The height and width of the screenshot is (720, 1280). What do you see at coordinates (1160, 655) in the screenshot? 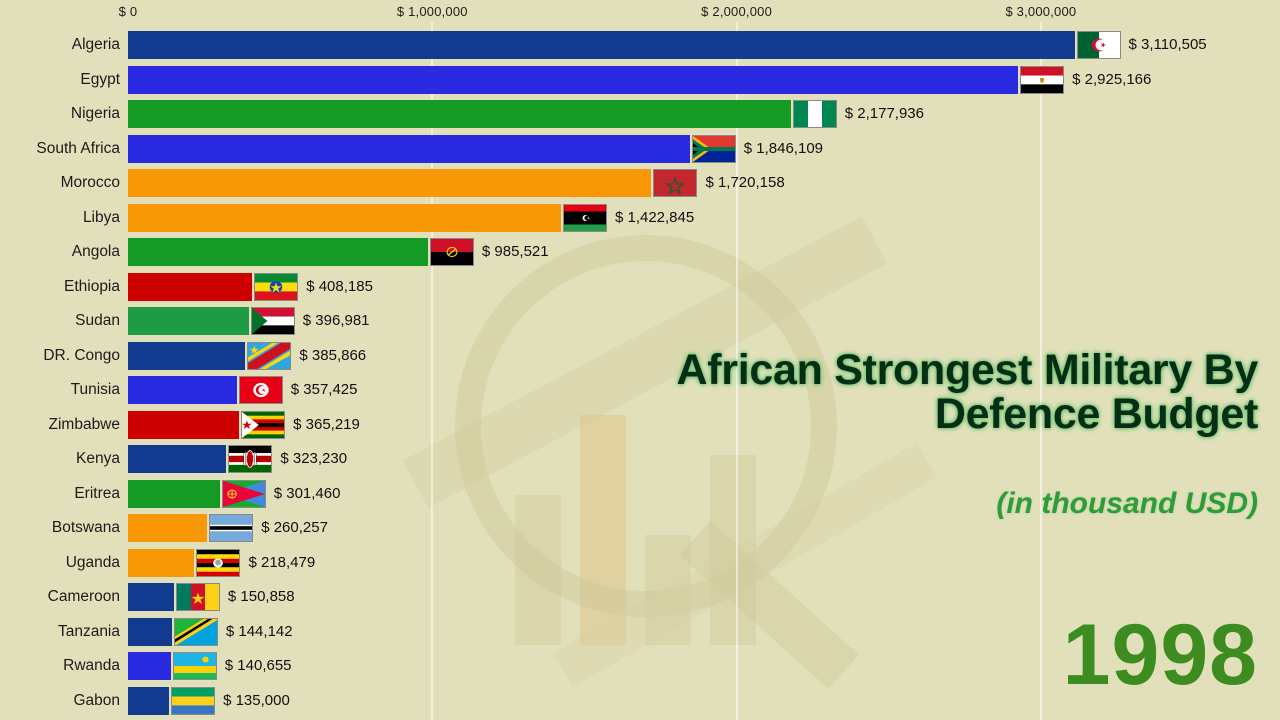
I see `year-counter: 1998` at bounding box center [1160, 655].